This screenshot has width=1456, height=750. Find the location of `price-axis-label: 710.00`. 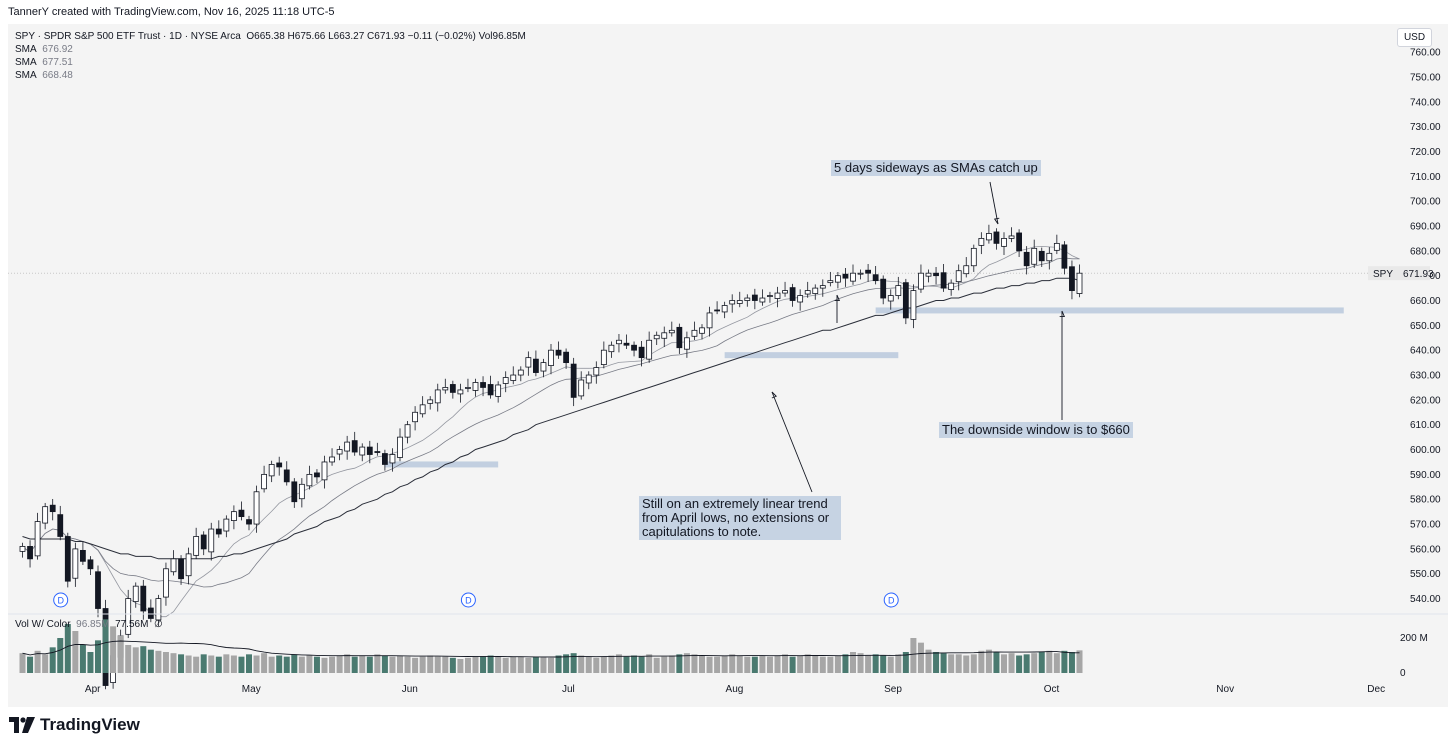

price-axis-label: 710.00 is located at coordinates (1425, 177).